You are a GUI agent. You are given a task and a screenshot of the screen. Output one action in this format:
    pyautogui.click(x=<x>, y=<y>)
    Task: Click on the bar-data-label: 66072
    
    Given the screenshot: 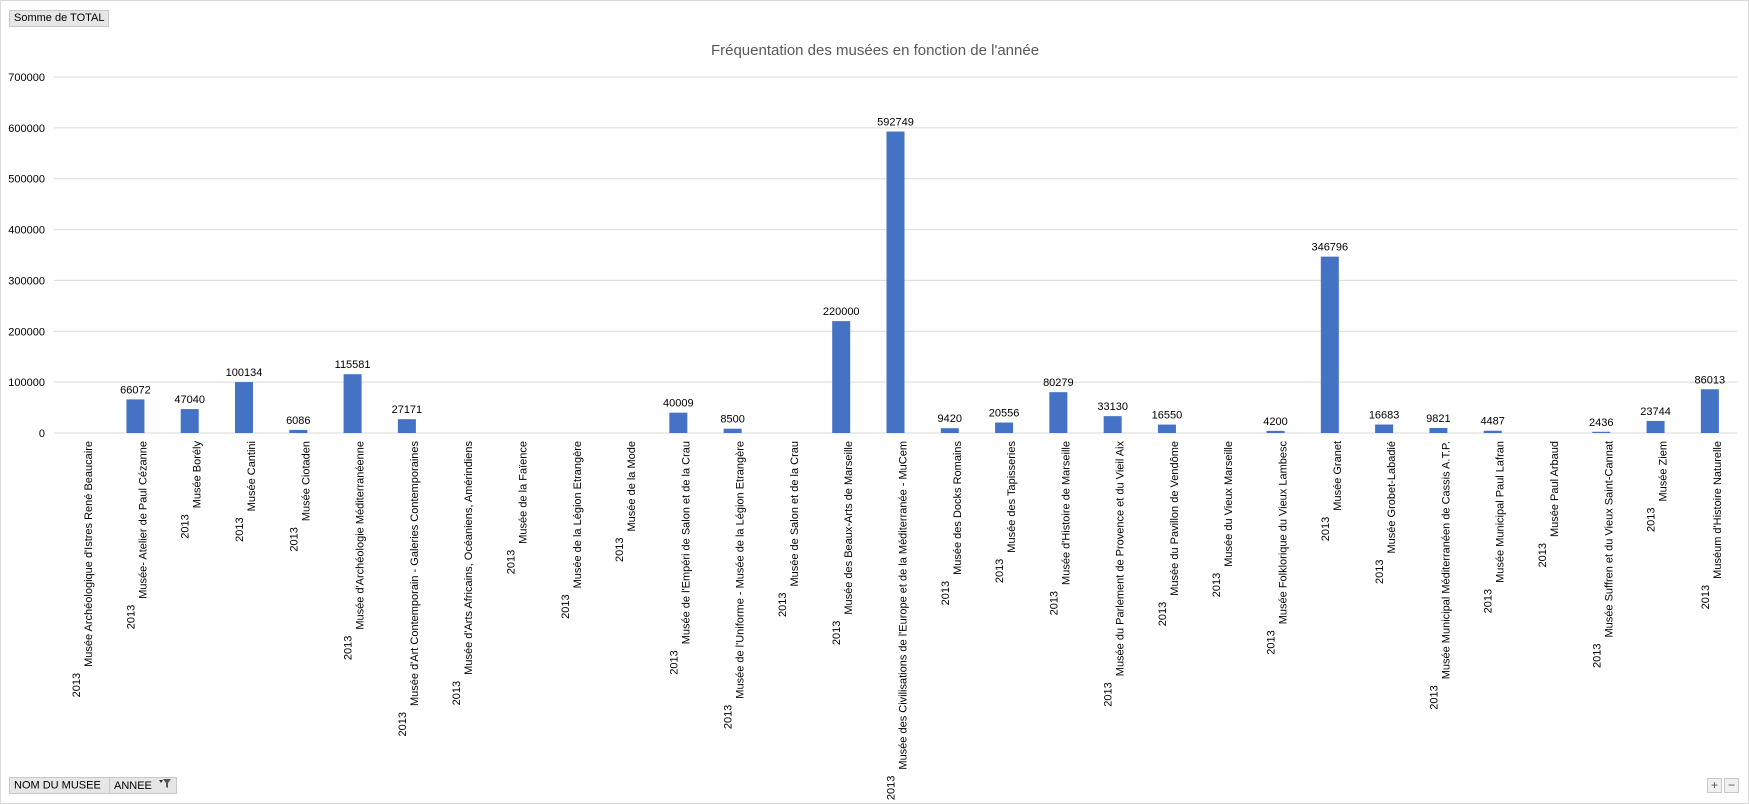 What is the action you would take?
    pyautogui.click(x=135, y=390)
    